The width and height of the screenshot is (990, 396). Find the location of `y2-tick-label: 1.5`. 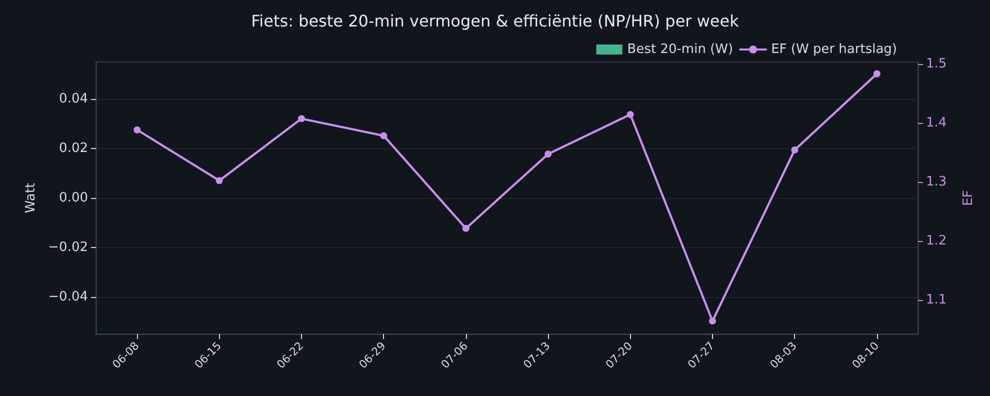

y2-tick-label: 1.5 is located at coordinates (936, 64).